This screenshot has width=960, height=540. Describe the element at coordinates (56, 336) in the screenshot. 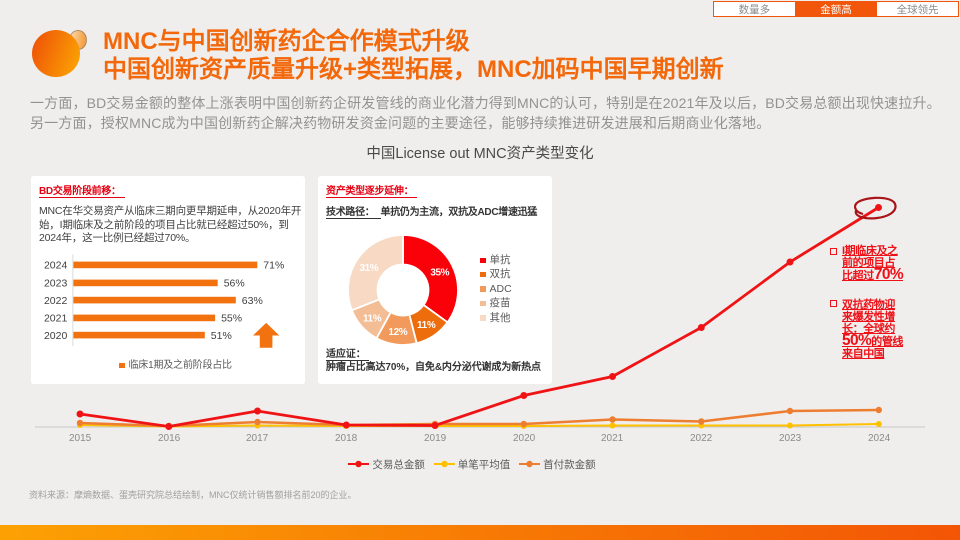

I see `svg-text: 2020` at that location.